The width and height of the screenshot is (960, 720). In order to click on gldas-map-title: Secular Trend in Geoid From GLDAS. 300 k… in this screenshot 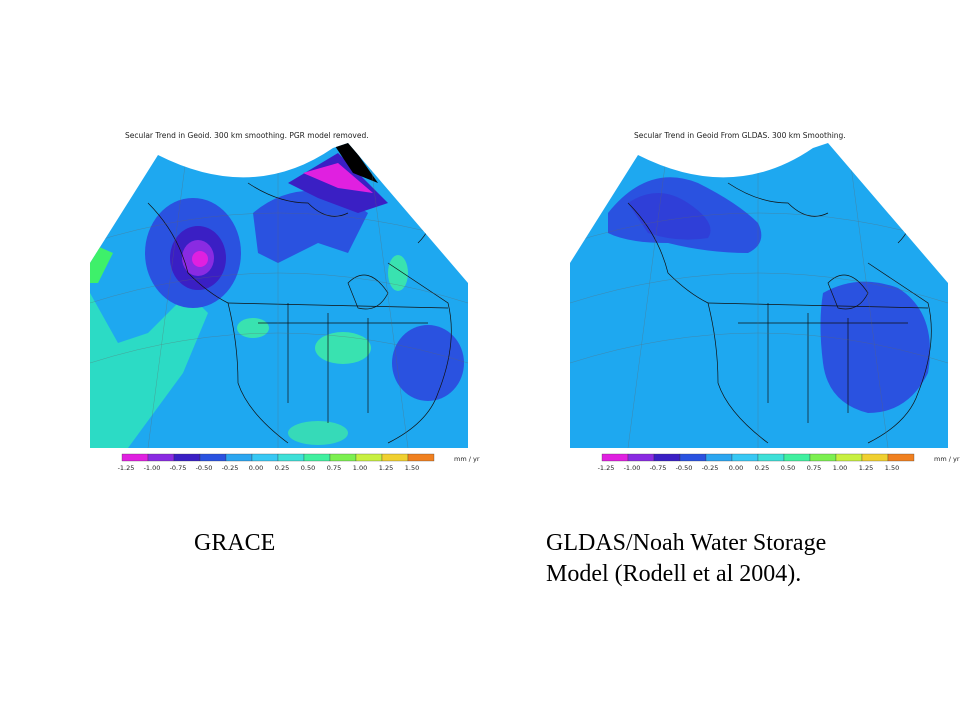, I will do `click(740, 135)`.